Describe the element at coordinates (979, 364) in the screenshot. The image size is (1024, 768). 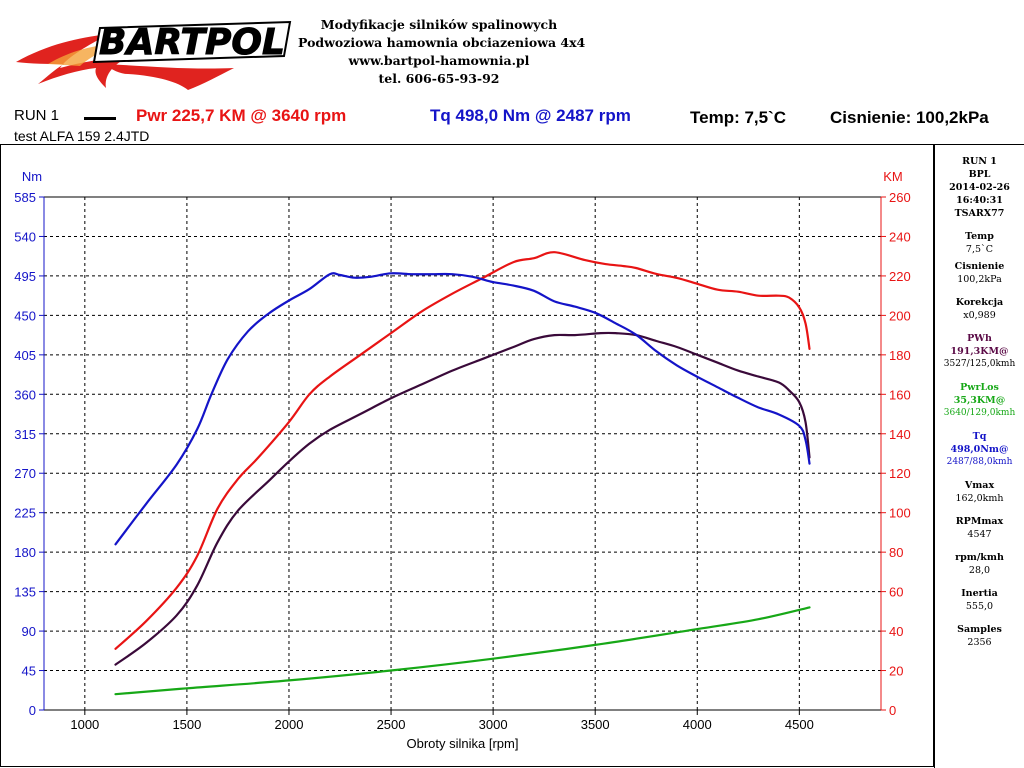
I see `sb-pwh-sub: 3527/125,0kmh` at that location.